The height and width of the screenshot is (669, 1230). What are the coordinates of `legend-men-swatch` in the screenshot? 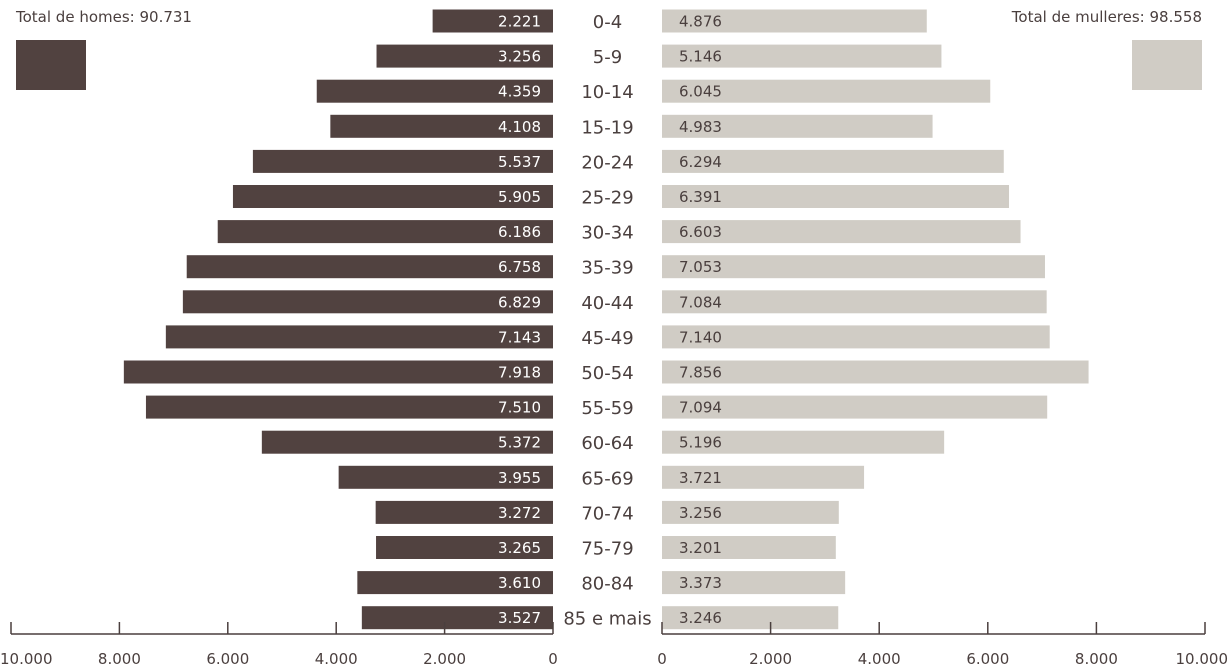 It's located at (51, 65).